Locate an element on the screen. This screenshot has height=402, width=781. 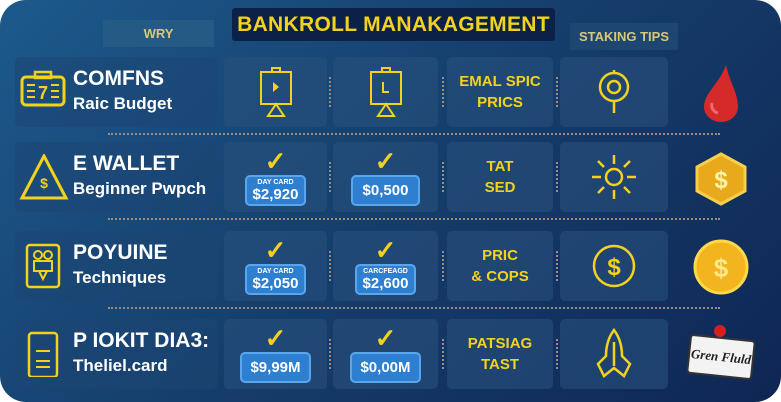
cell-text-line: PRIC is located at coordinates (500, 255).